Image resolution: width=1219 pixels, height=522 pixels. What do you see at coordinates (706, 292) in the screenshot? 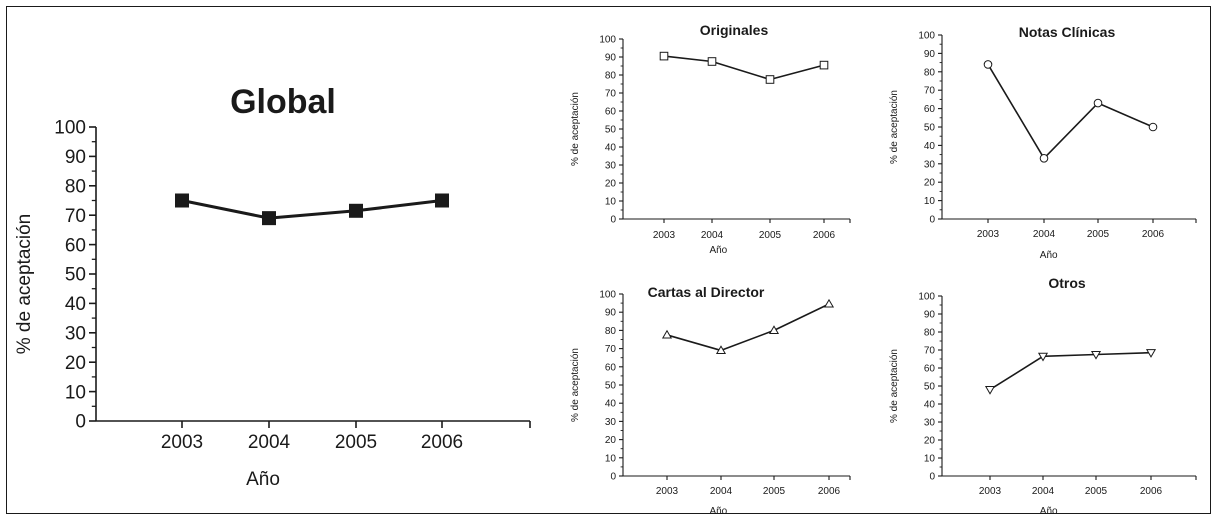
I see `chart-title: Cartas al Director` at bounding box center [706, 292].